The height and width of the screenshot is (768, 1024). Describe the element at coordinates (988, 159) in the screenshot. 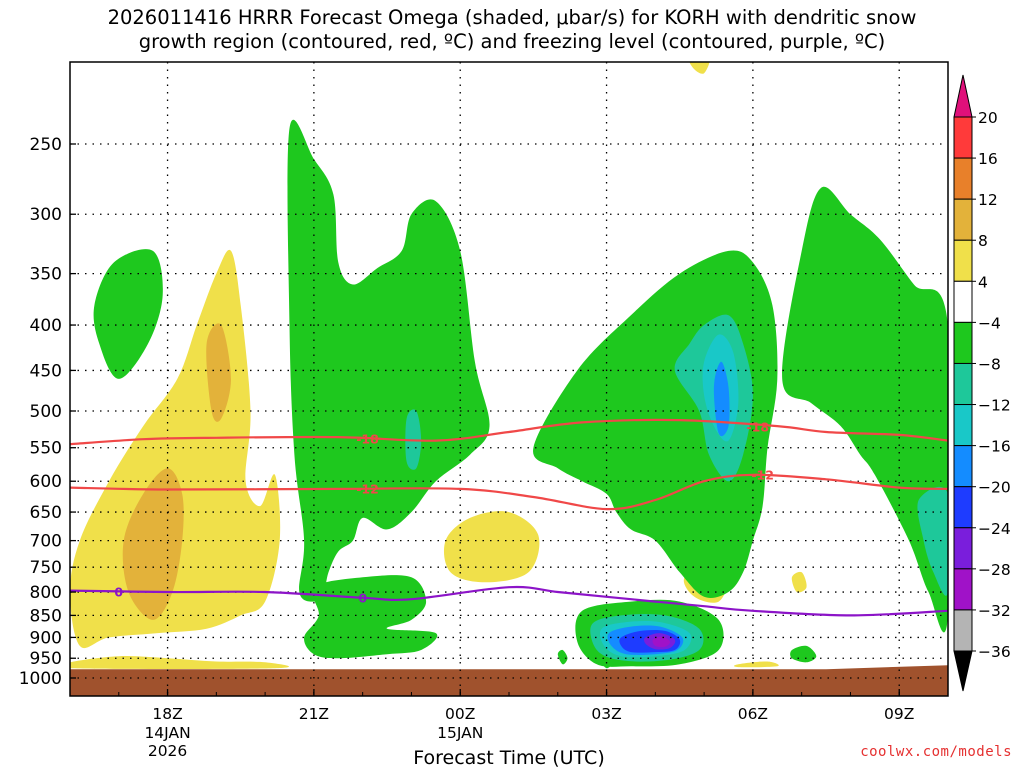

I see `colorbar-label: 16` at that location.